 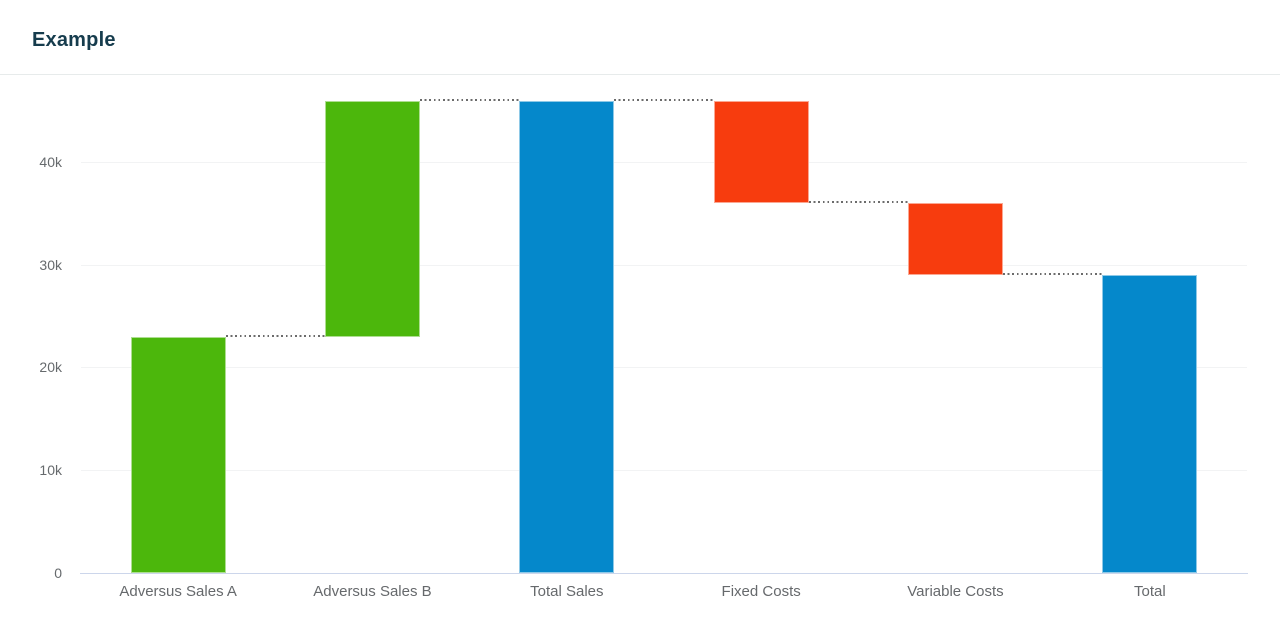 What do you see at coordinates (58, 572) in the screenshot?
I see `y-tick-label: 0` at bounding box center [58, 572].